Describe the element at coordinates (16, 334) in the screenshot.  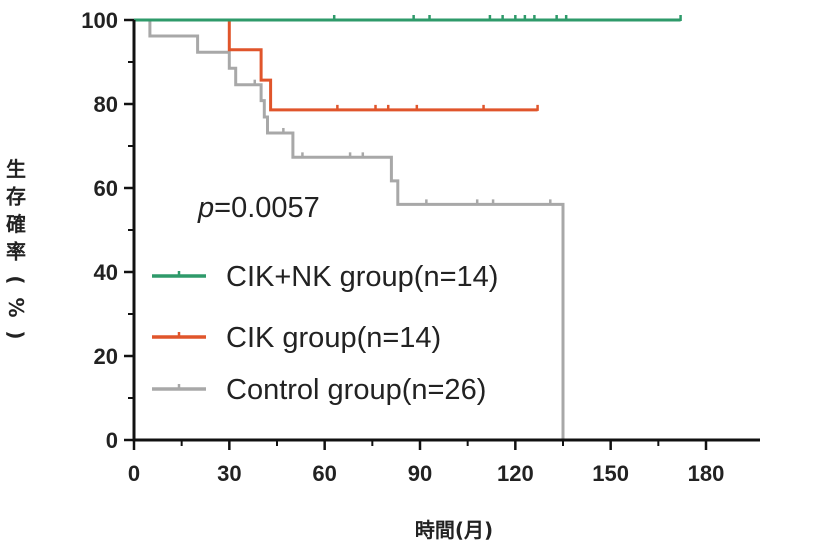
I see `y-axis-title-char: )` at that location.